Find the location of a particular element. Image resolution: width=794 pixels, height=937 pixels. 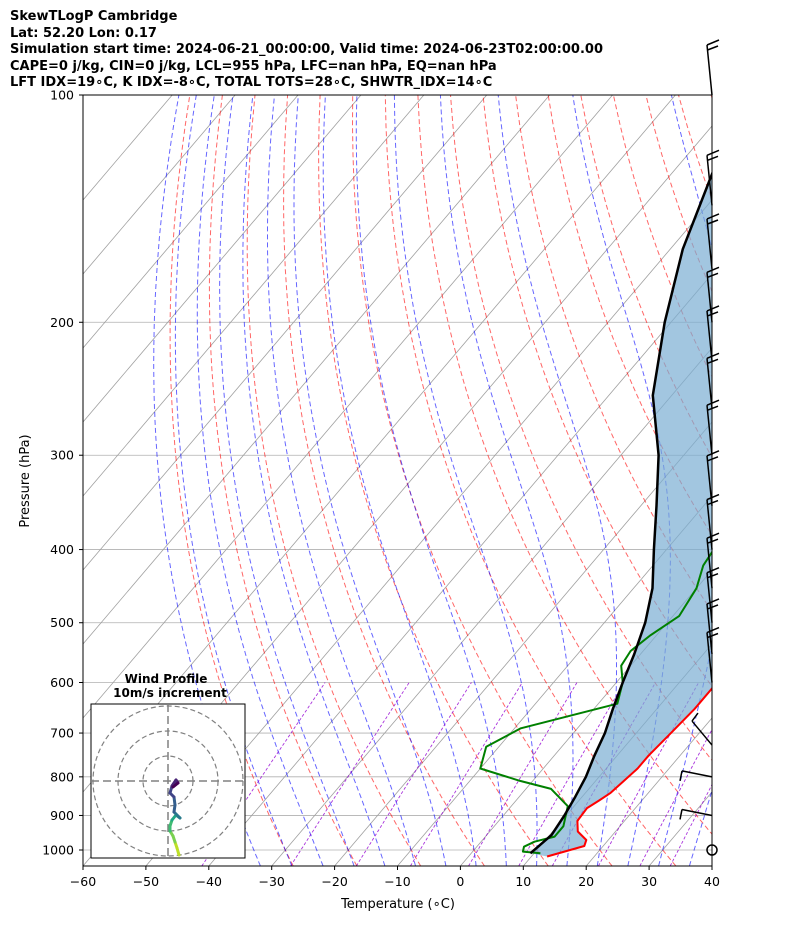

y-tick-label: 400 is located at coordinates (62, 549).